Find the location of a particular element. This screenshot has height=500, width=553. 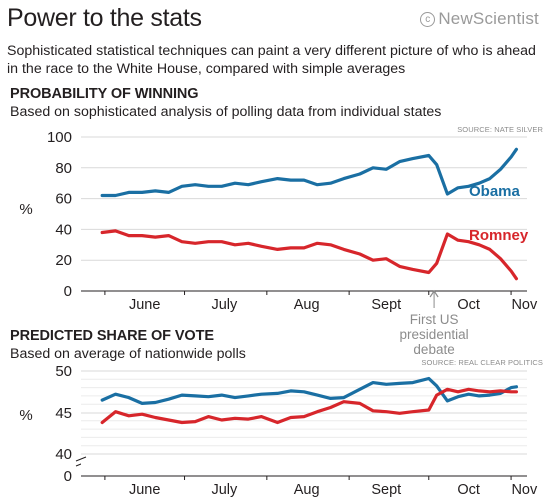

chart1-ytick-label: 40 is located at coordinates (63, 229).